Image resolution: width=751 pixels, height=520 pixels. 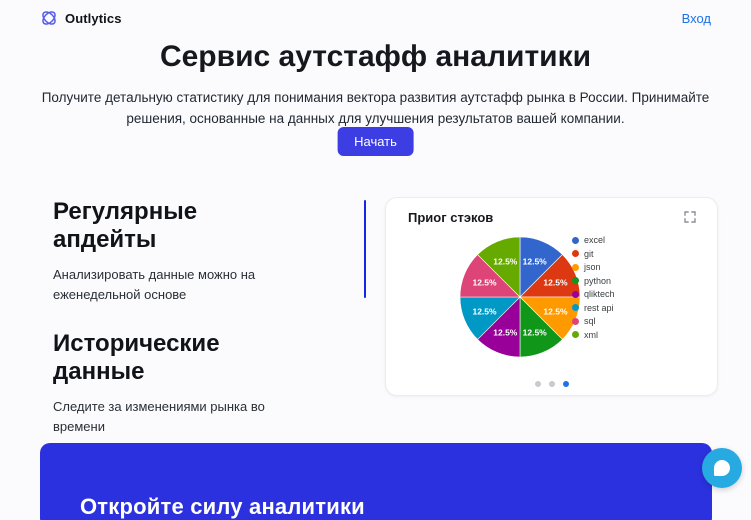 I want to click on feature-title: Исторические данные, so click(x=136, y=358).